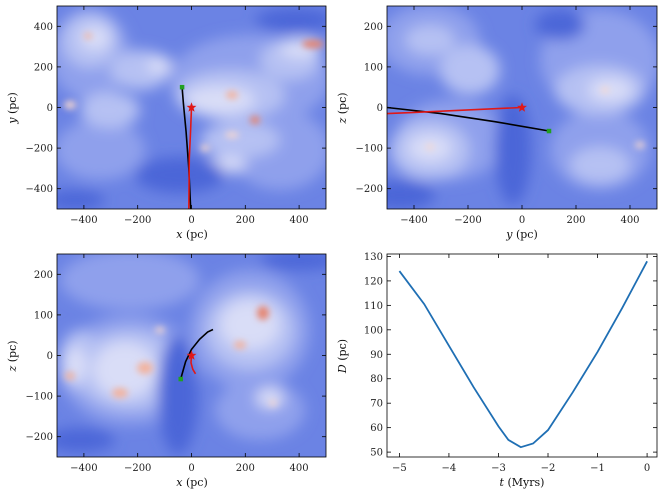 The height and width of the screenshot is (495, 665). I want to click on x-tick-label: −4, so click(449, 468).